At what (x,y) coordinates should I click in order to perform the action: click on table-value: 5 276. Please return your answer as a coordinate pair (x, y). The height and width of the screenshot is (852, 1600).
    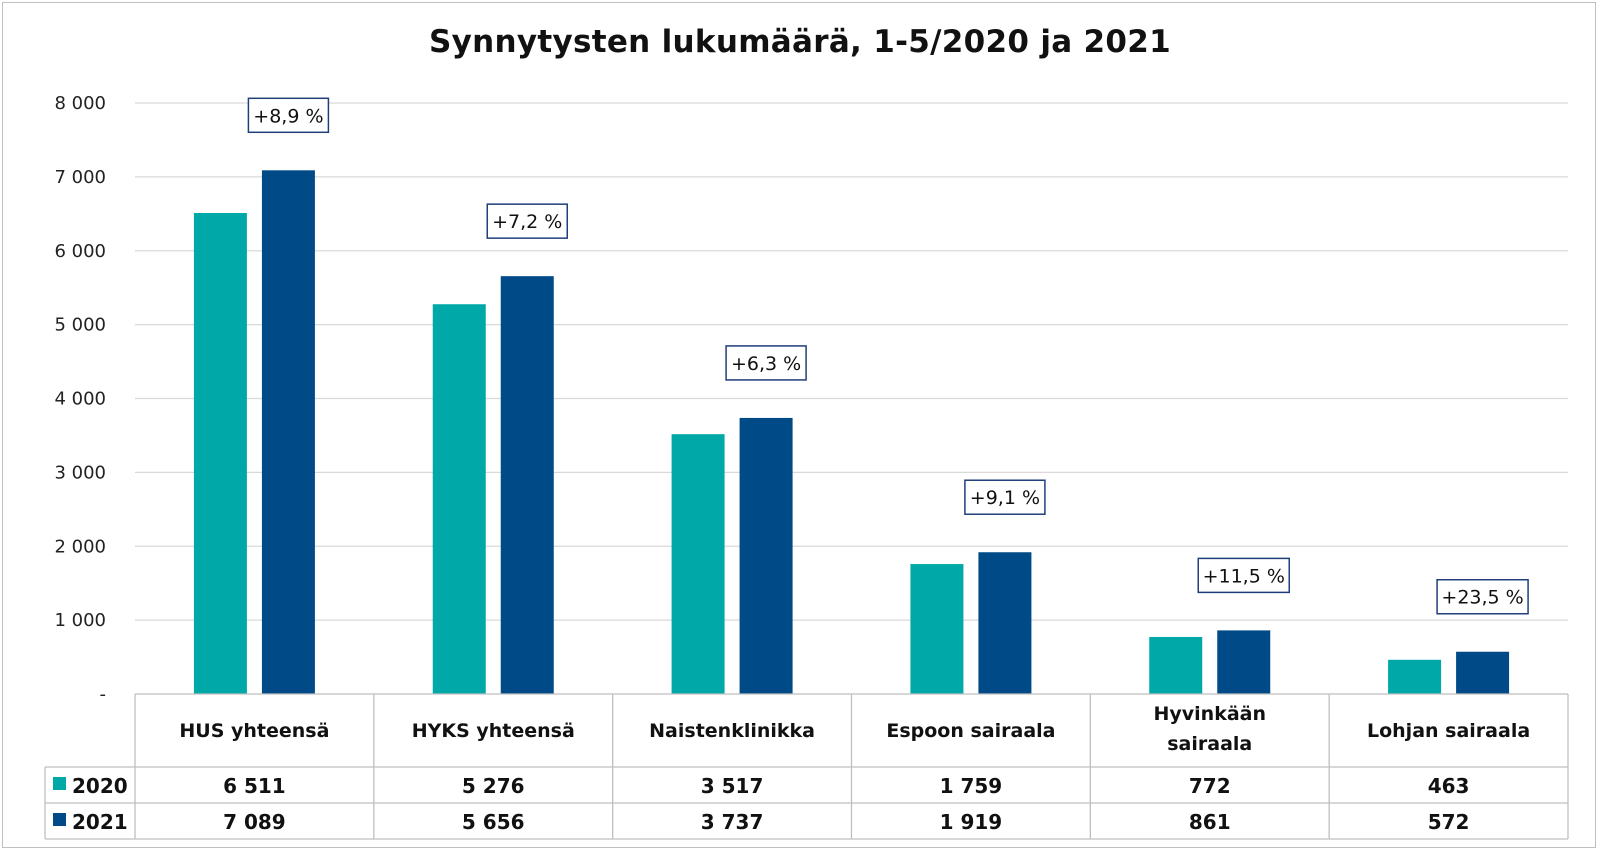
    Looking at the image, I should click on (493, 786).